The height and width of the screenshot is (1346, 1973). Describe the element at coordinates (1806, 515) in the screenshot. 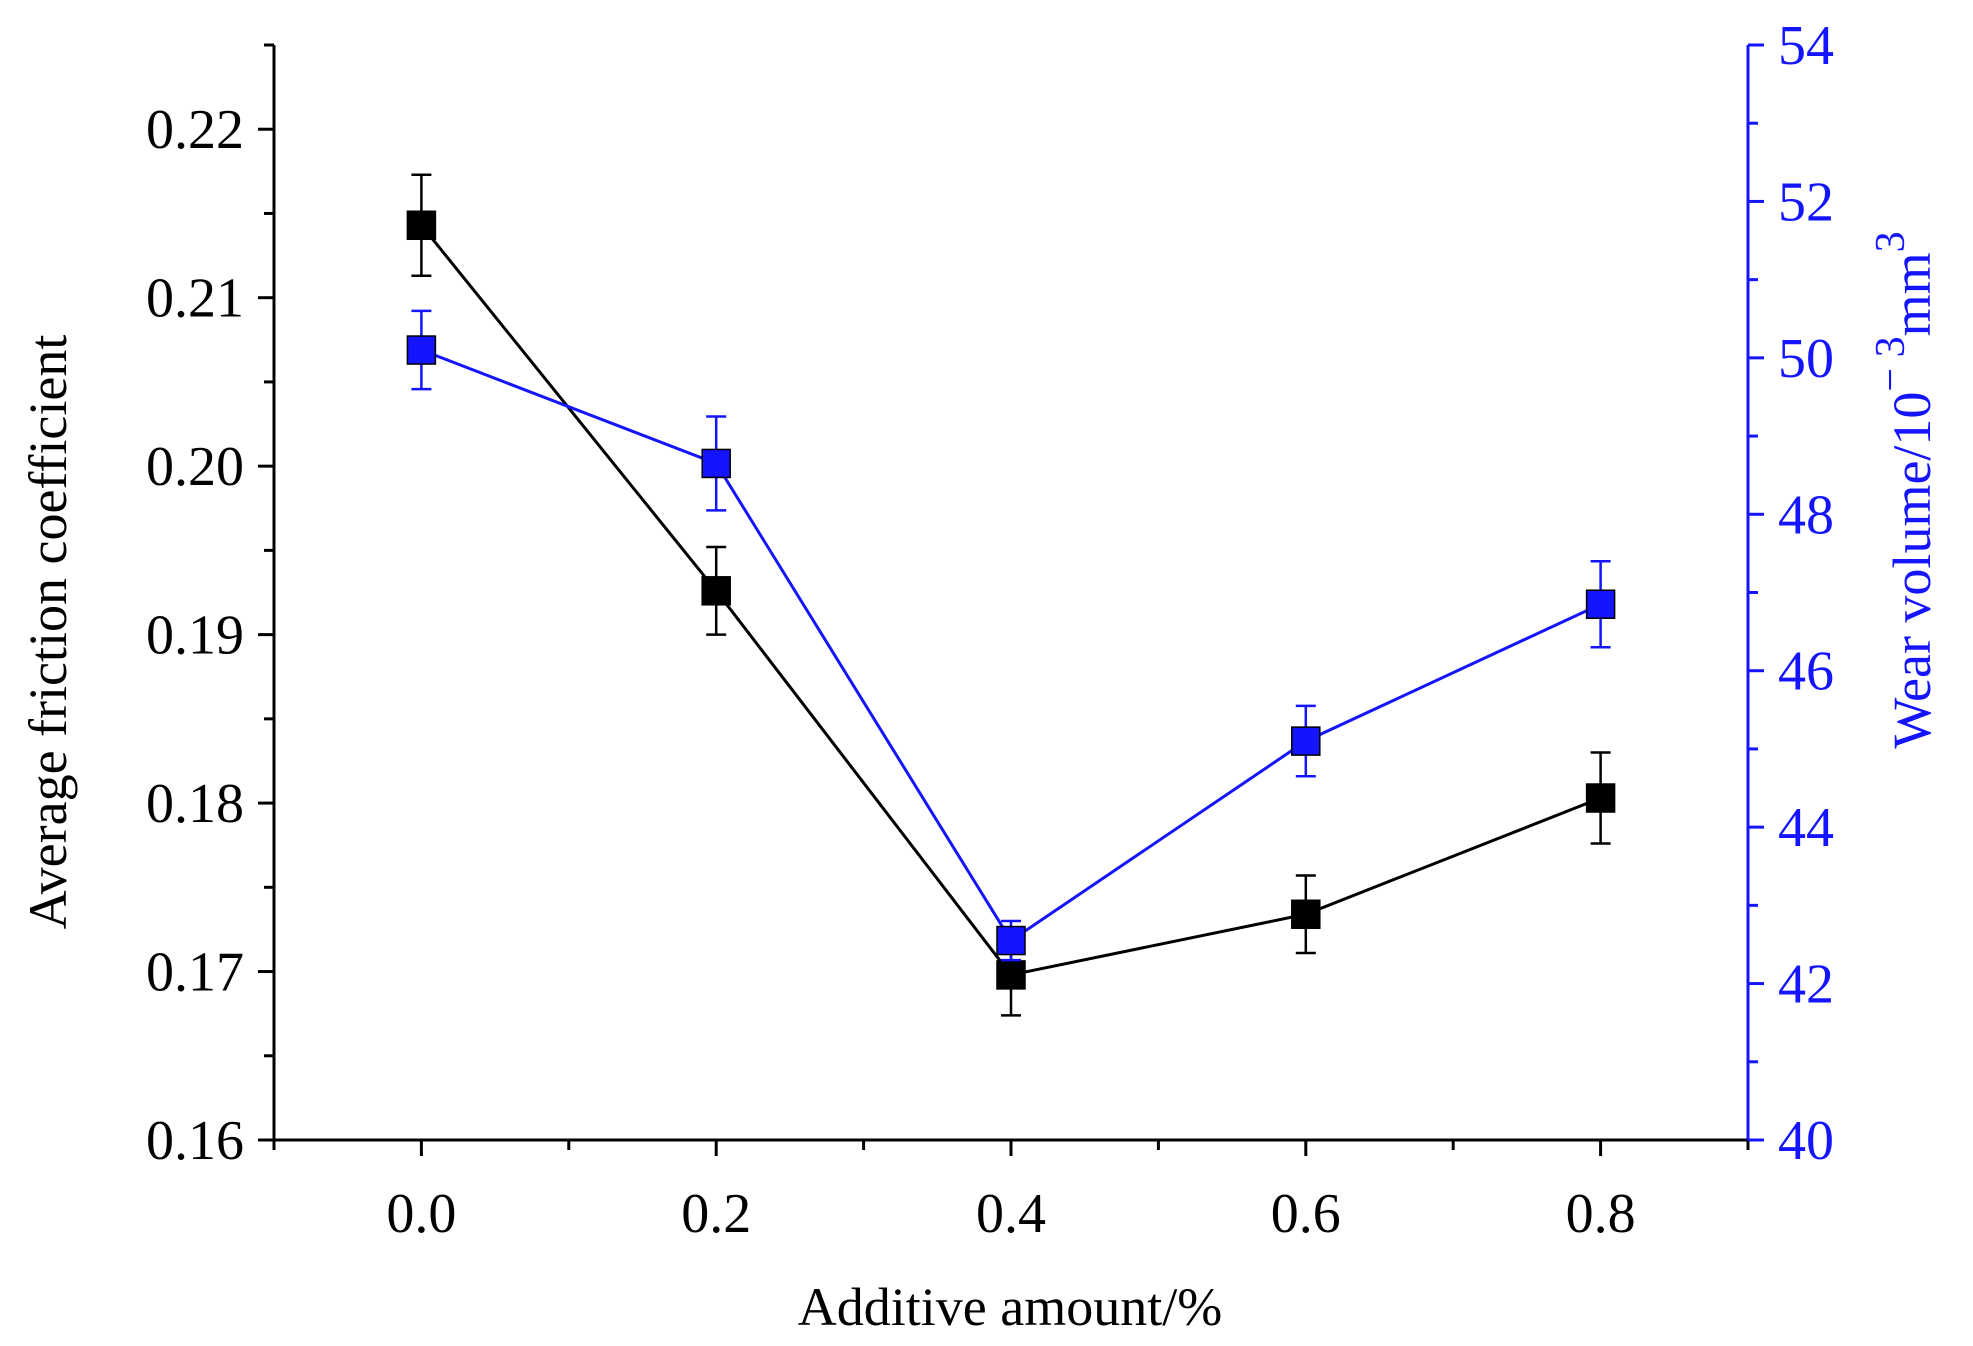

I see `y-right-tick-label: 48` at that location.